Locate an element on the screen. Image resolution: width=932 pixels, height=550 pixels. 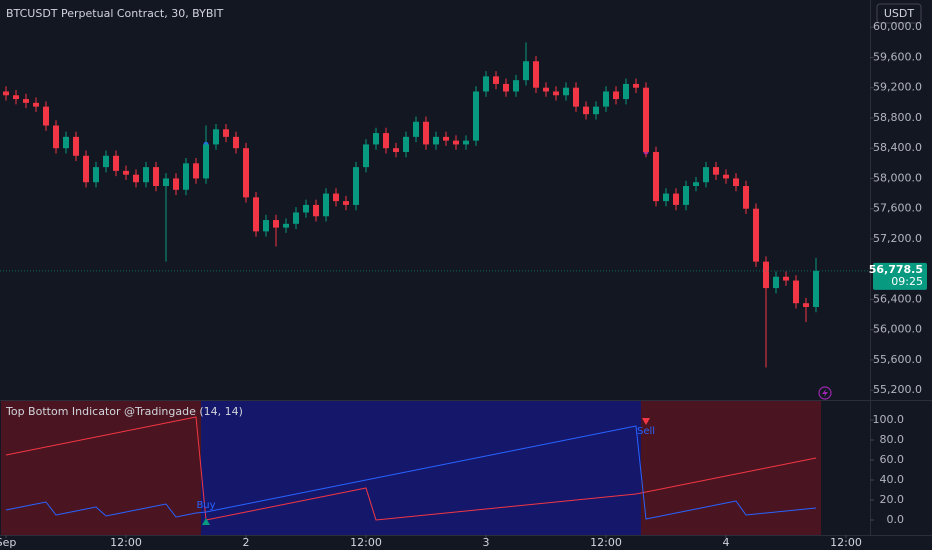
alert-icon is located at coordinates (825, 393).